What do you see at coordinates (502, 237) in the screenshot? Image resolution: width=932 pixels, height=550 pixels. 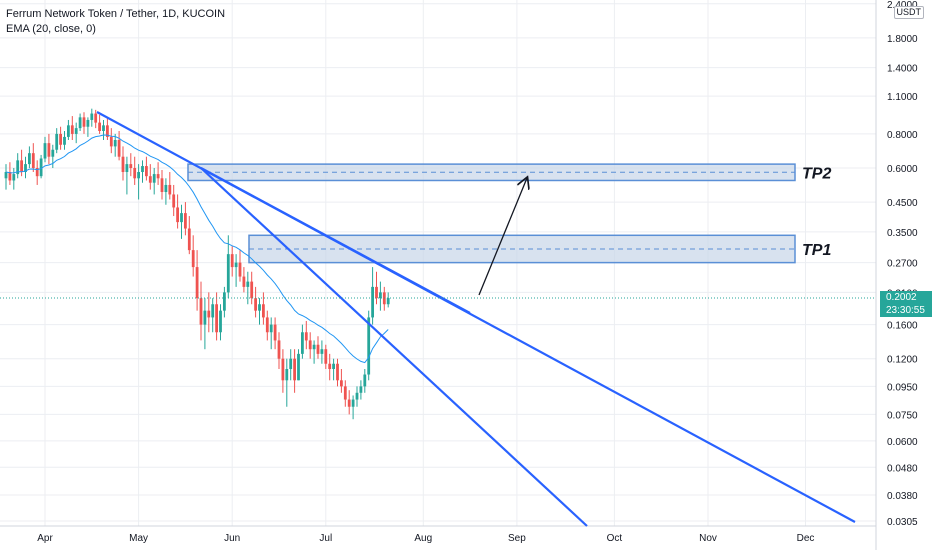 I see `projection-arrow` at bounding box center [502, 237].